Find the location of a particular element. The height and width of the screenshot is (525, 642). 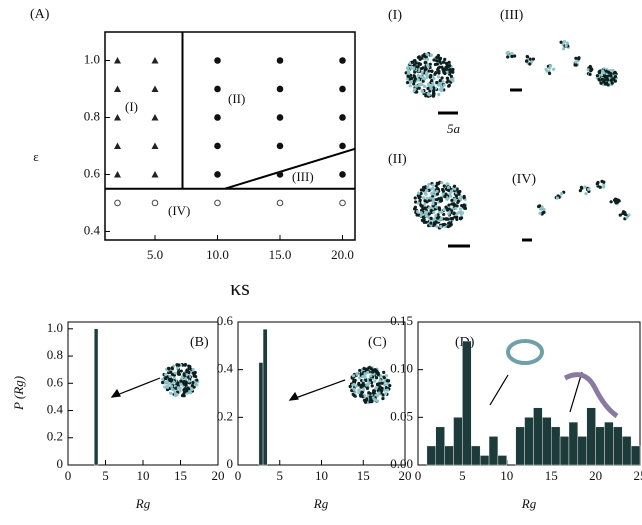

scale-label: 5a is located at coordinates (454, 128).